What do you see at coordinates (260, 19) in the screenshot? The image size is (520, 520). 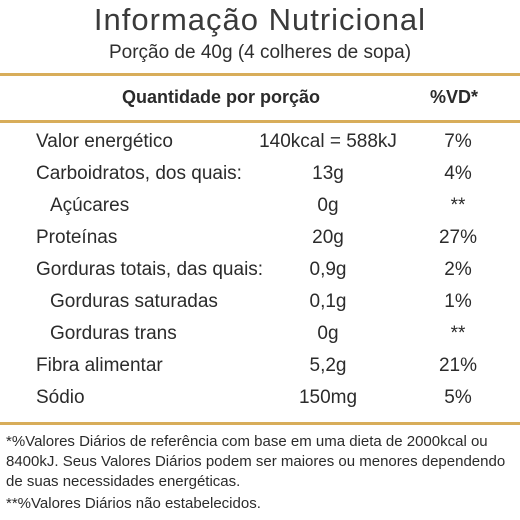 I see `page-title: Informação Nutricional` at bounding box center [260, 19].